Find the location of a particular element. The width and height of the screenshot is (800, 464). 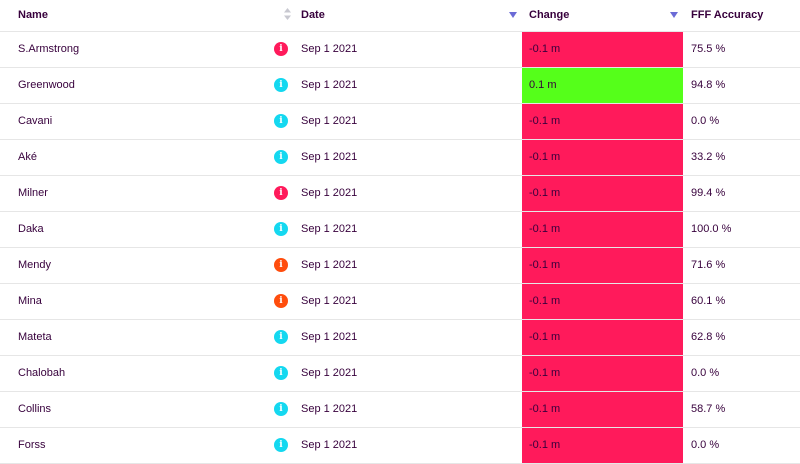

table-row: S.Armstrong i Sep 1 2021 -0.1 m 75.5 % is located at coordinates (400, 50).